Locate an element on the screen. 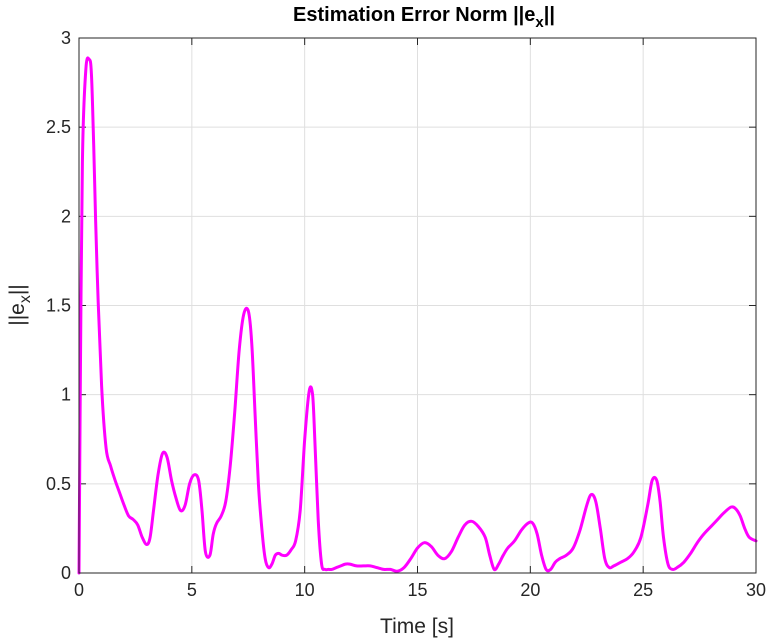 The height and width of the screenshot is (640, 770). y-tick-label: 3 is located at coordinates (66, 38).